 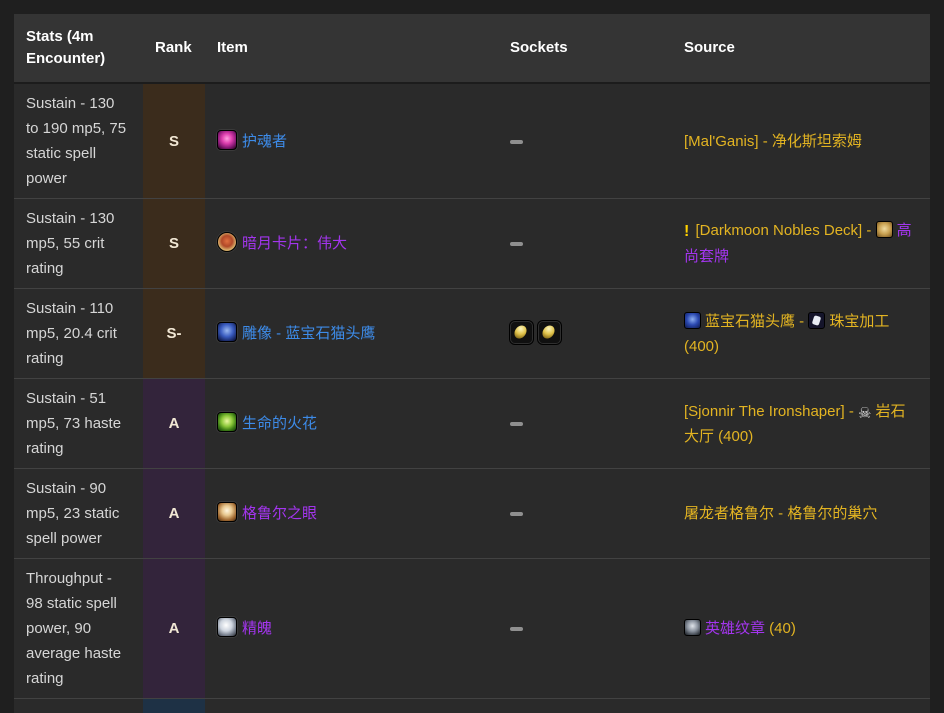 What do you see at coordinates (78, 424) in the screenshot?
I see `stats-cell: Sustain - 51 mp5, 73 haste rating` at bounding box center [78, 424].